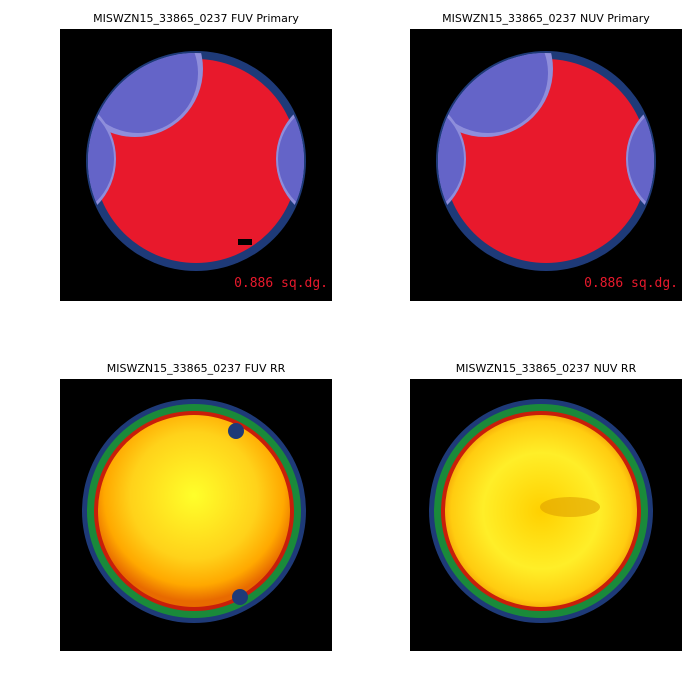 The height and width of the screenshot is (700, 700). What do you see at coordinates (240, 597) in the screenshot?
I see `rr-notch-bottom` at bounding box center [240, 597].